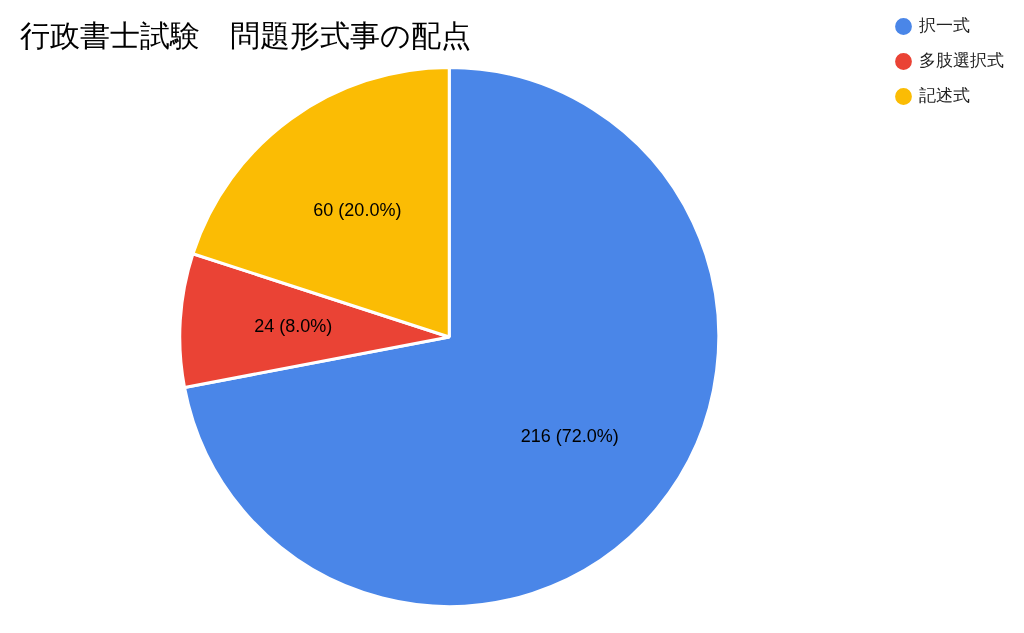  What do you see at coordinates (245, 36) in the screenshot?
I see `chart-title: 行政書士試験 問題形式事の配点` at bounding box center [245, 36].